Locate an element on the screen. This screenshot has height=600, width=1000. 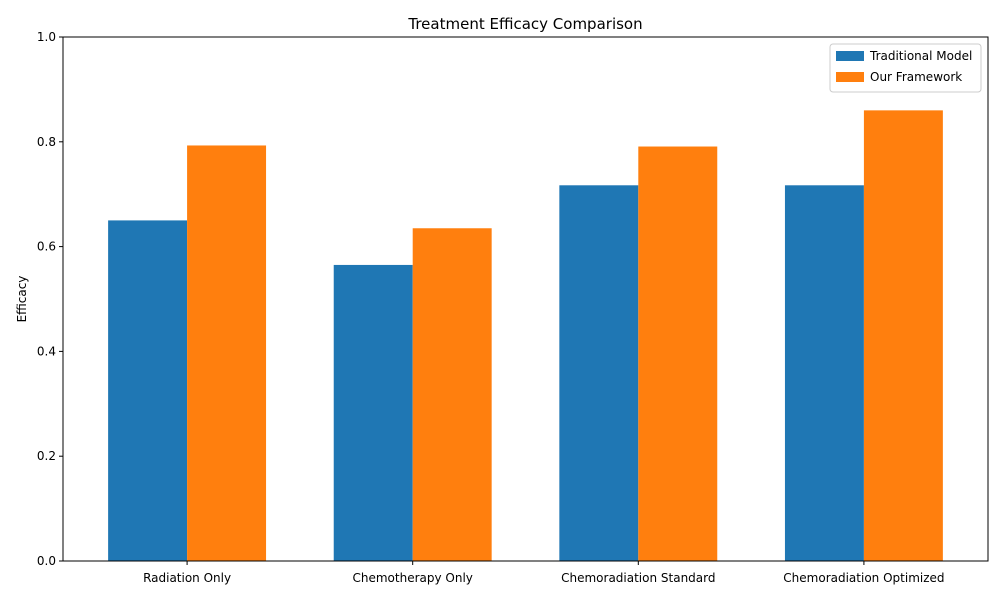
x-tick-label-chemoradiation-standard: Chemoradiation Standard is located at coordinates (638, 578).